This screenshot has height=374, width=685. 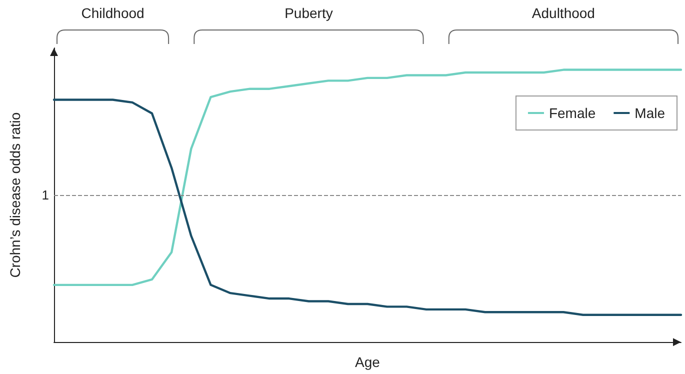 I want to click on ref-line-label: 1, so click(x=45, y=195).